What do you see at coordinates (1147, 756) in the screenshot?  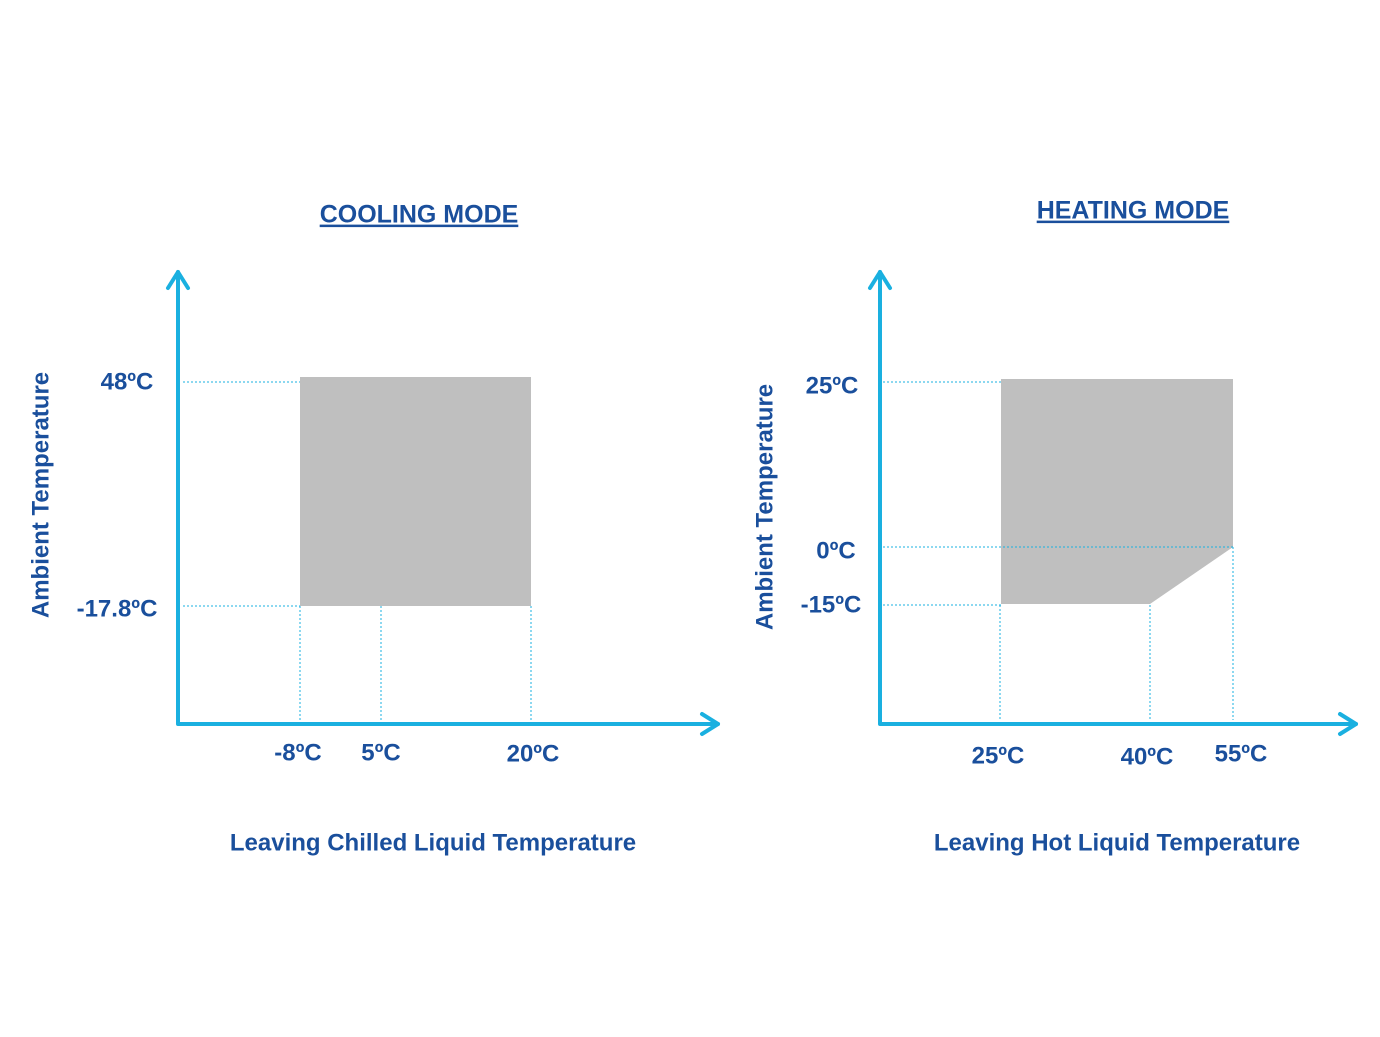 I see `x-label: 40ºC` at bounding box center [1147, 756].